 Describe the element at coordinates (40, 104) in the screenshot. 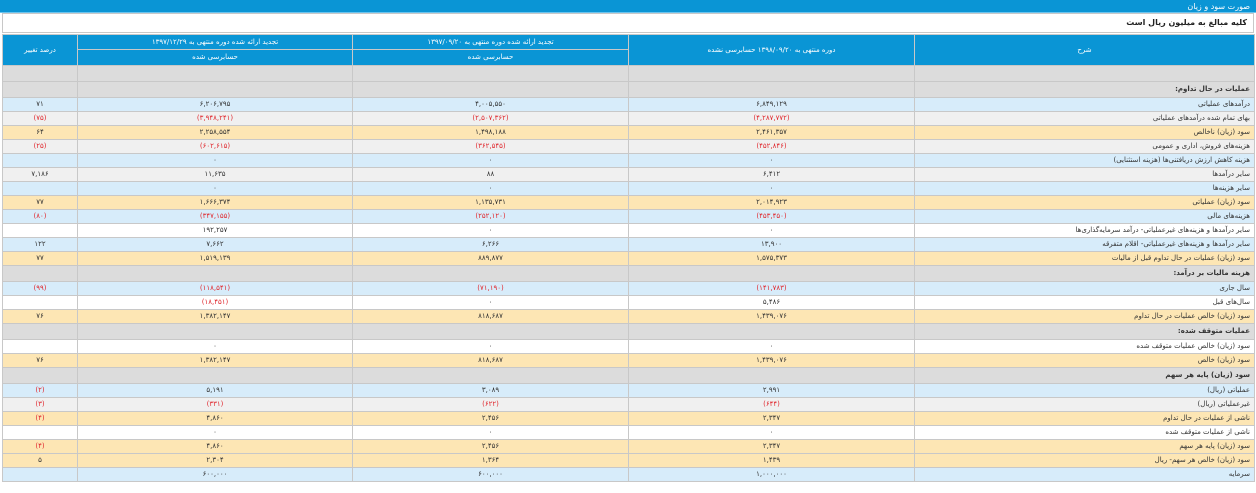

I see `value-change: ۷۱` at that location.